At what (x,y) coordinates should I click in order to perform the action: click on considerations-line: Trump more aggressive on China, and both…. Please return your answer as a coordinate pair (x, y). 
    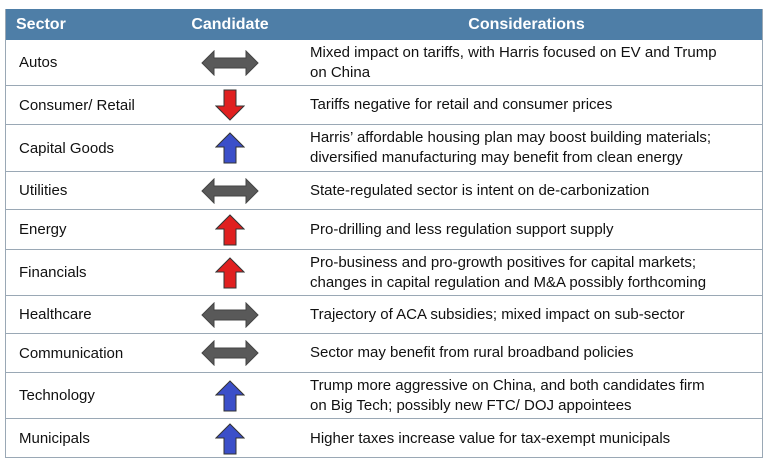
    Looking at the image, I should click on (507, 385).